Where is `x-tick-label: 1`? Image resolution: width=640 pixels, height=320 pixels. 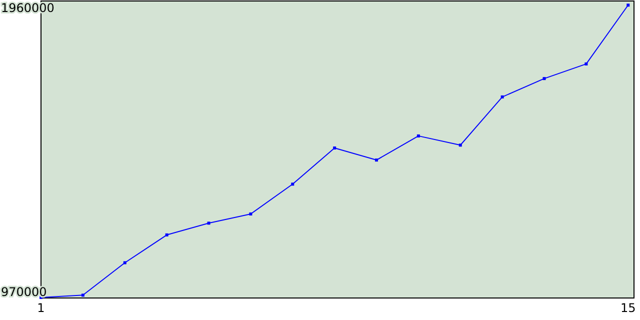
x-tick-label: 1 is located at coordinates (41, 308).